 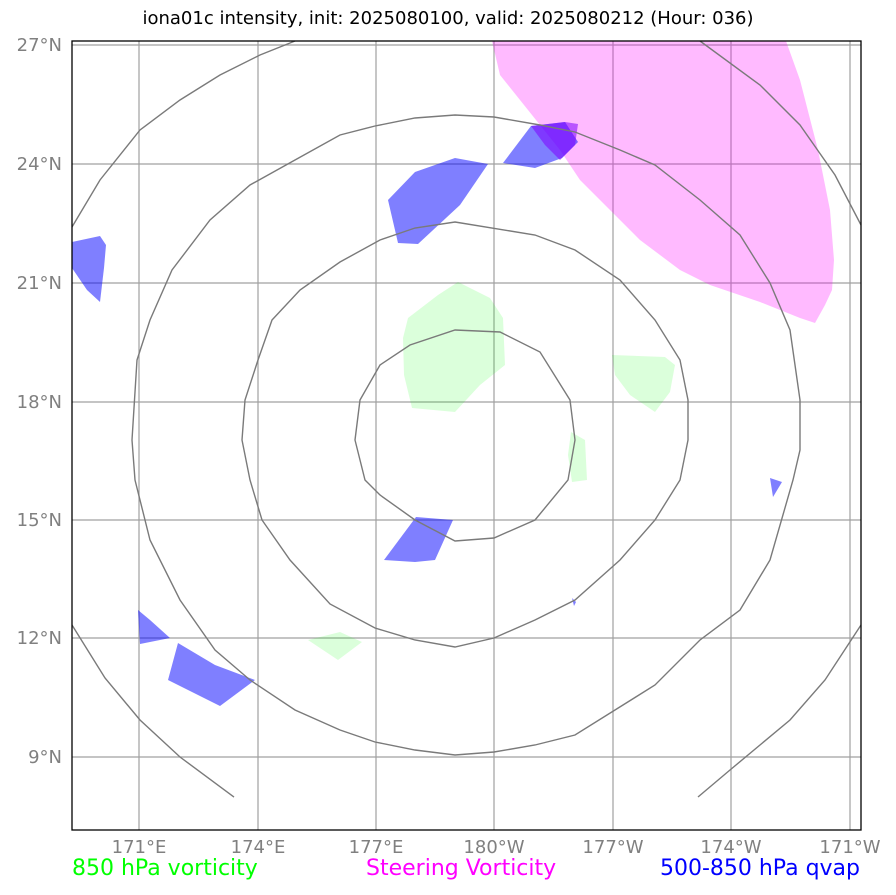 I want to click on legend-steering-vorticity: Steering Vorticity, so click(x=461, y=868).